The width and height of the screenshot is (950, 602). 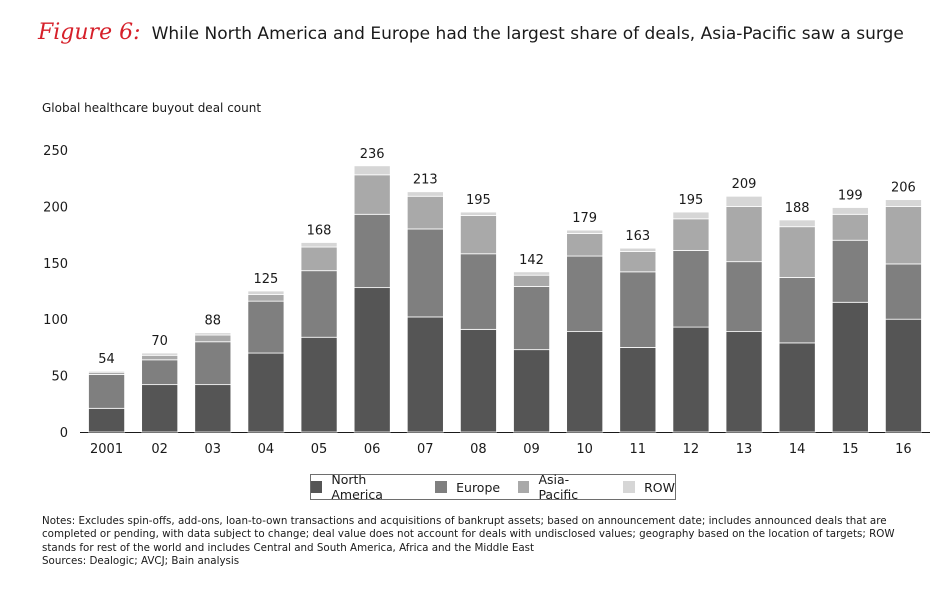 I want to click on x-tick-label: 16, so click(x=903, y=449).